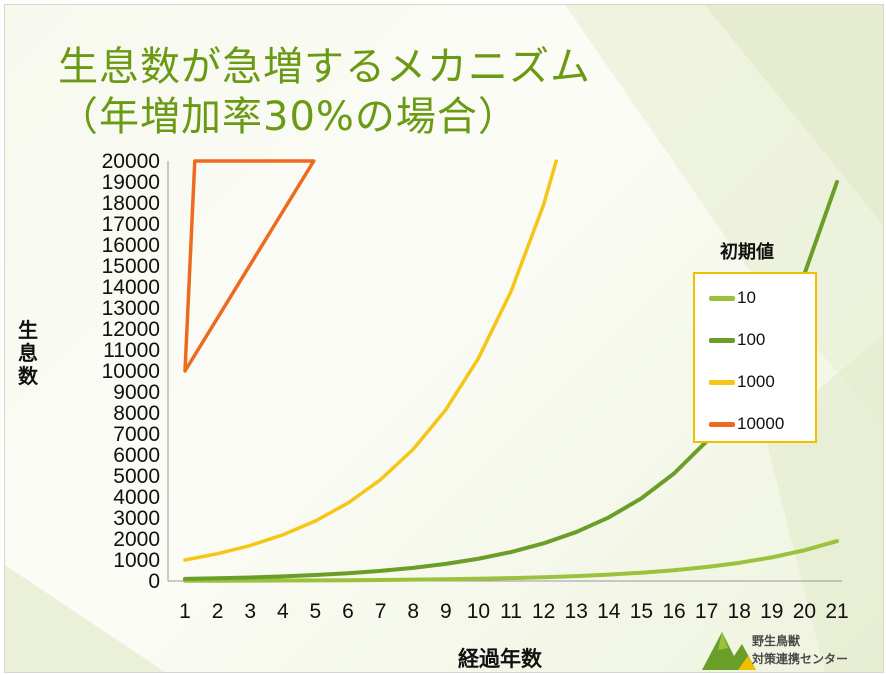 This screenshot has width=886, height=675. What do you see at coordinates (729, 651) in the screenshot?
I see `logo-mountain-icon` at bounding box center [729, 651].